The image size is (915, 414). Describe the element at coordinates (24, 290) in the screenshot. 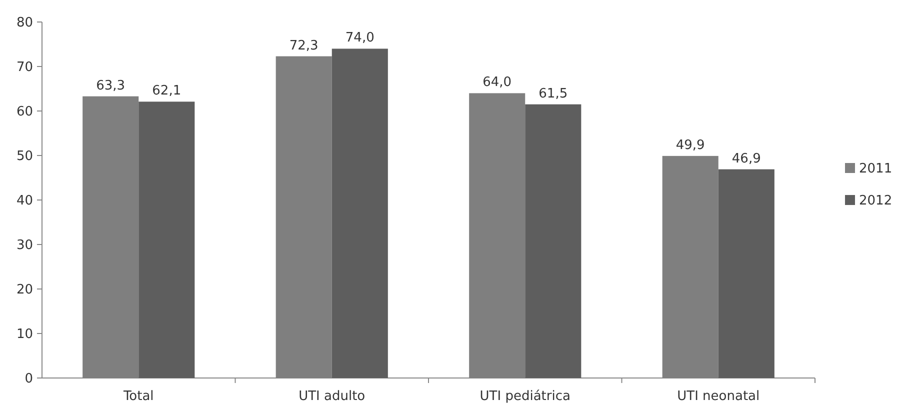

I see `y-tick-label: 20` at that location.